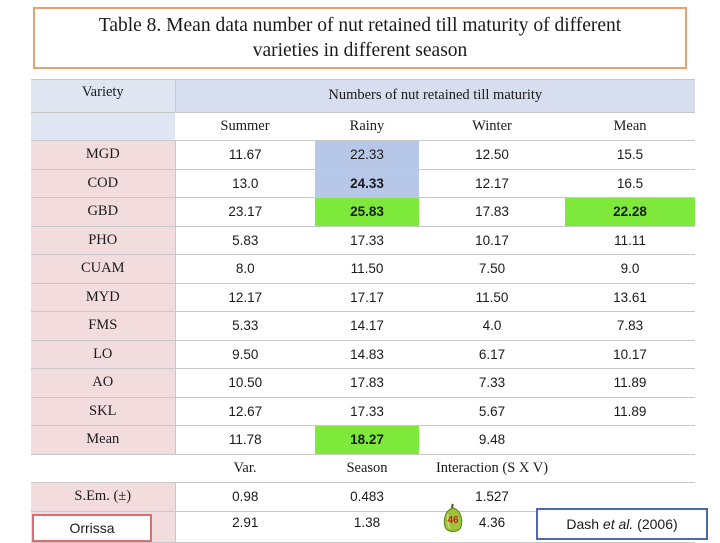 Image resolution: width=720 pixels, height=543 pixels. Describe the element at coordinates (492, 155) in the screenshot. I see `value-cell: 12.50` at that location.